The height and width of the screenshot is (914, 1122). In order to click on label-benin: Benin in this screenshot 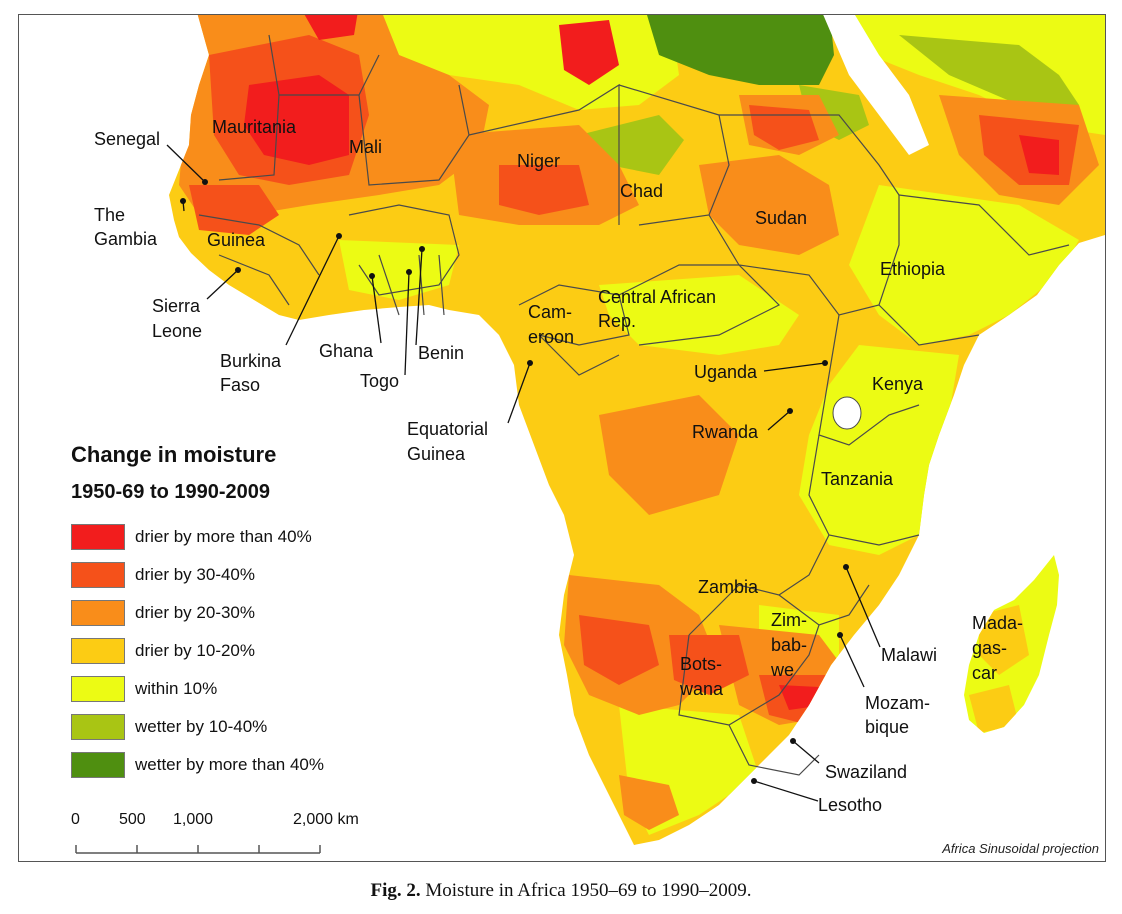, I will do `click(441, 353)`.